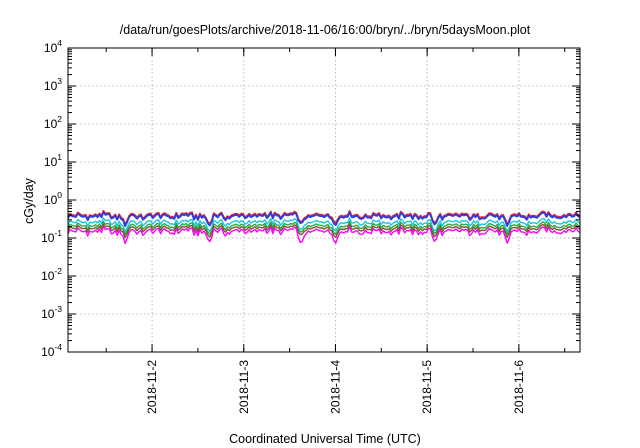 The height and width of the screenshot is (448, 640). I want to click on y-tick-label: 10⁻², so click(51, 274).